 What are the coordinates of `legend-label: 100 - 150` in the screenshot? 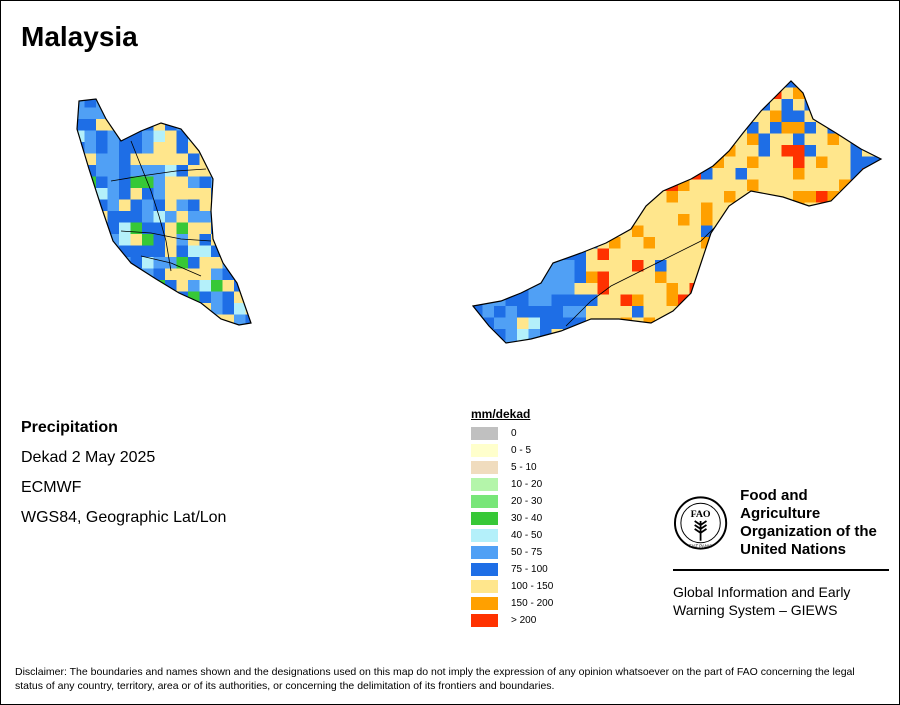 It's located at (532, 586).